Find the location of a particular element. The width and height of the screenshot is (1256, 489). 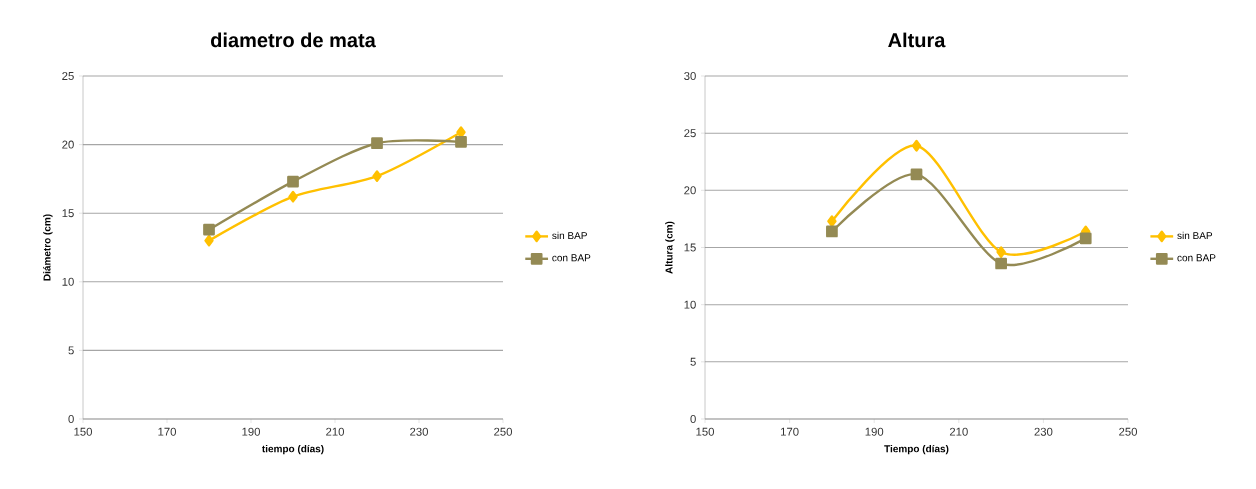

x-axis-title: tiempo (días) is located at coordinates (293, 449).